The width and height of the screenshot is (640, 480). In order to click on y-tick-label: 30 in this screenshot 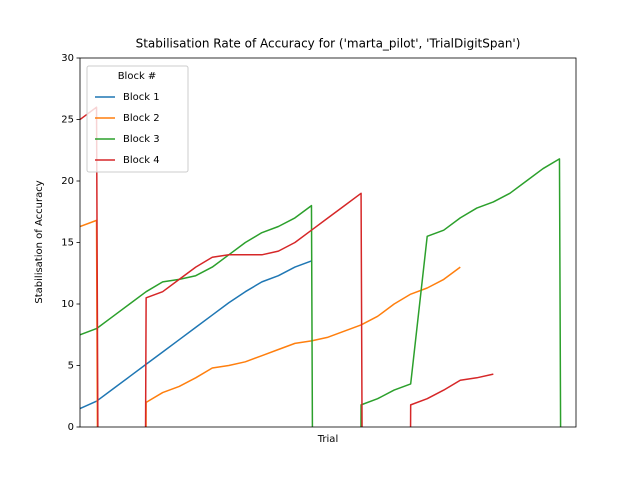, I will do `click(67, 58)`.